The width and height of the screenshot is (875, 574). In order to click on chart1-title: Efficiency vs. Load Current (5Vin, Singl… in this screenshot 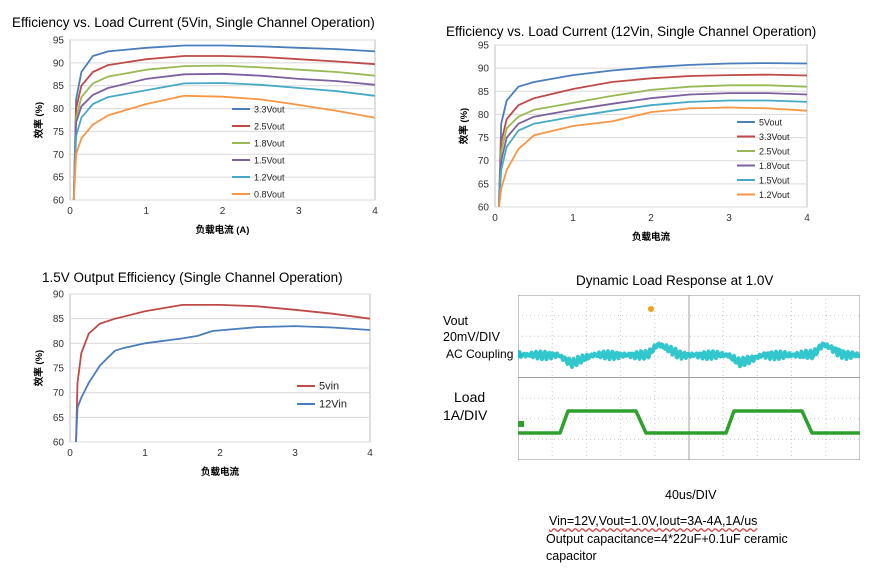, I will do `click(193, 22)`.